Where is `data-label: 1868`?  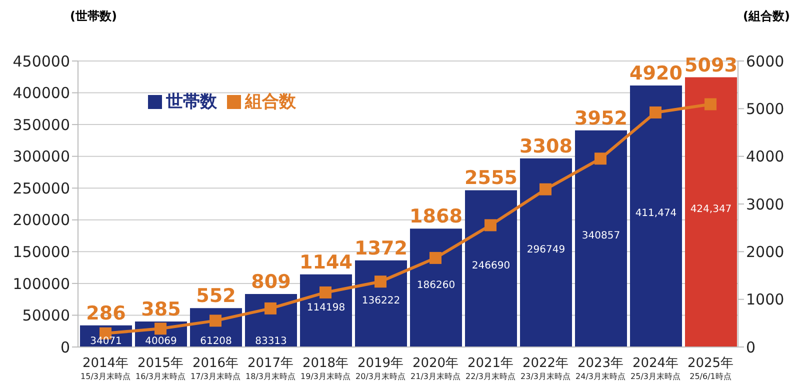
data-label: 1868 is located at coordinates (436, 217).